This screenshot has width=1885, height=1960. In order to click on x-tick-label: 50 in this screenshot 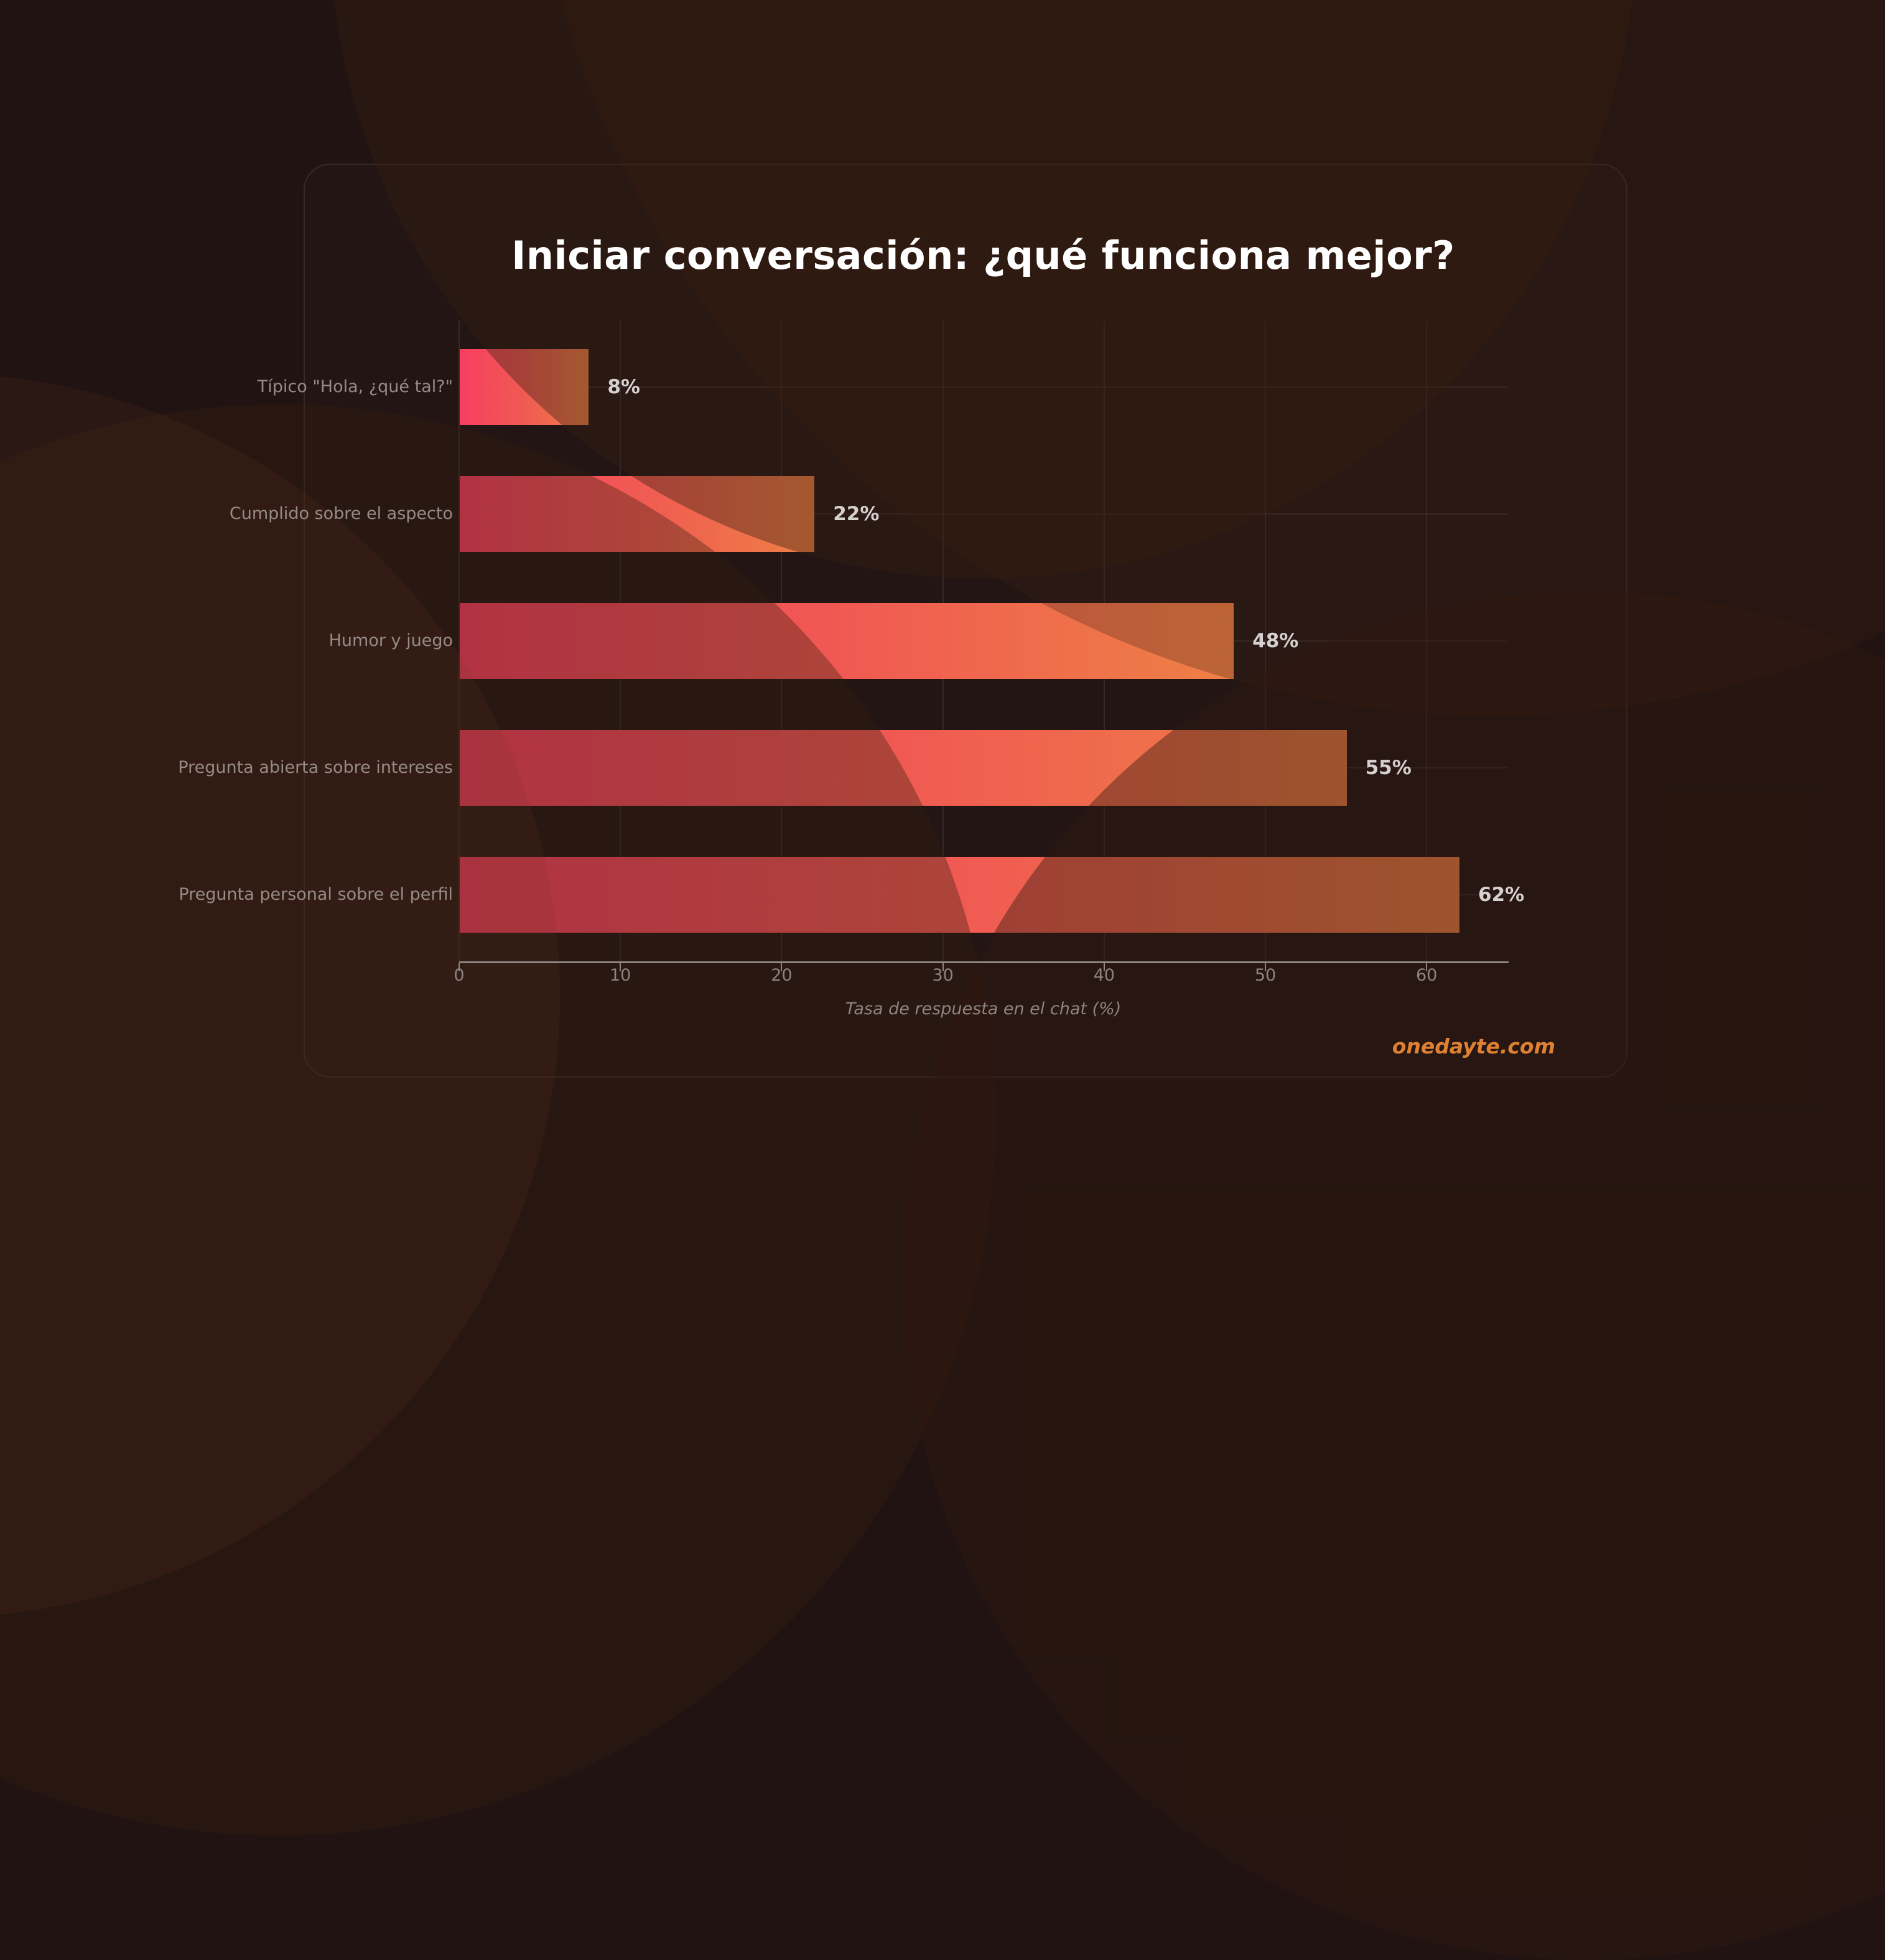, I will do `click(1265, 975)`.